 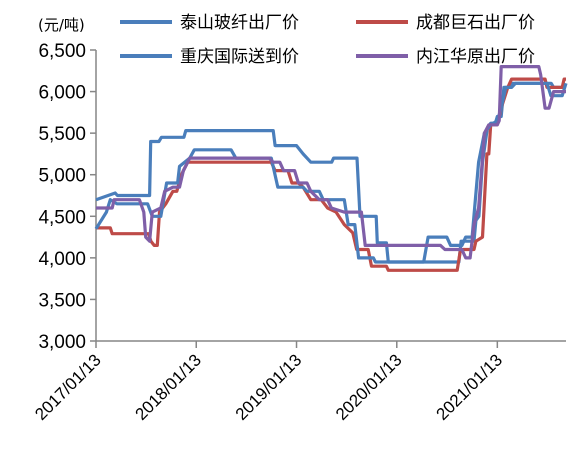 I want to click on x-tick-label: 2019/01/13, so click(x=269, y=387).